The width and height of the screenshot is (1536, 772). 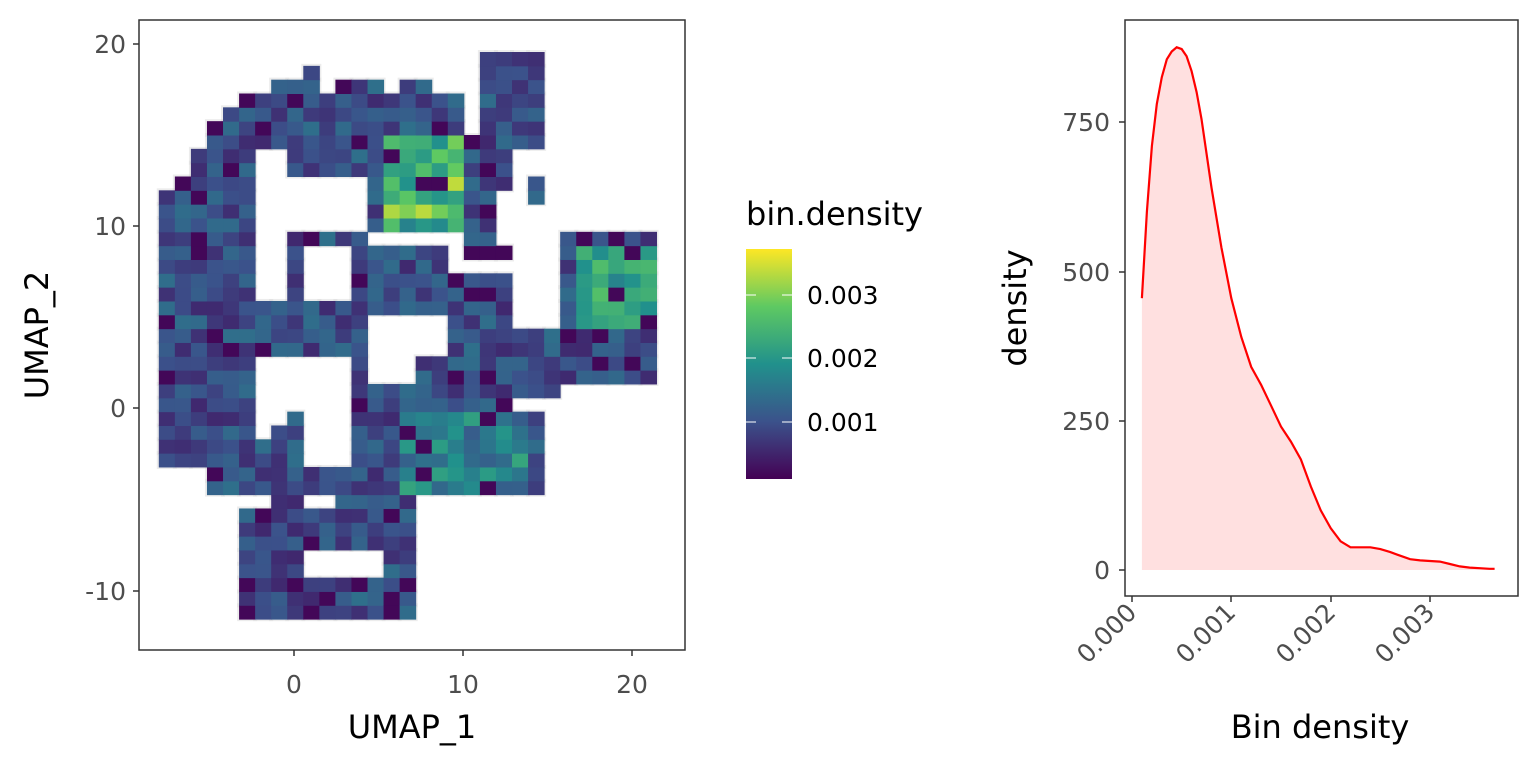 What do you see at coordinates (1086, 421) in the screenshot?
I see `density-y-tick-label: 250` at bounding box center [1086, 421].